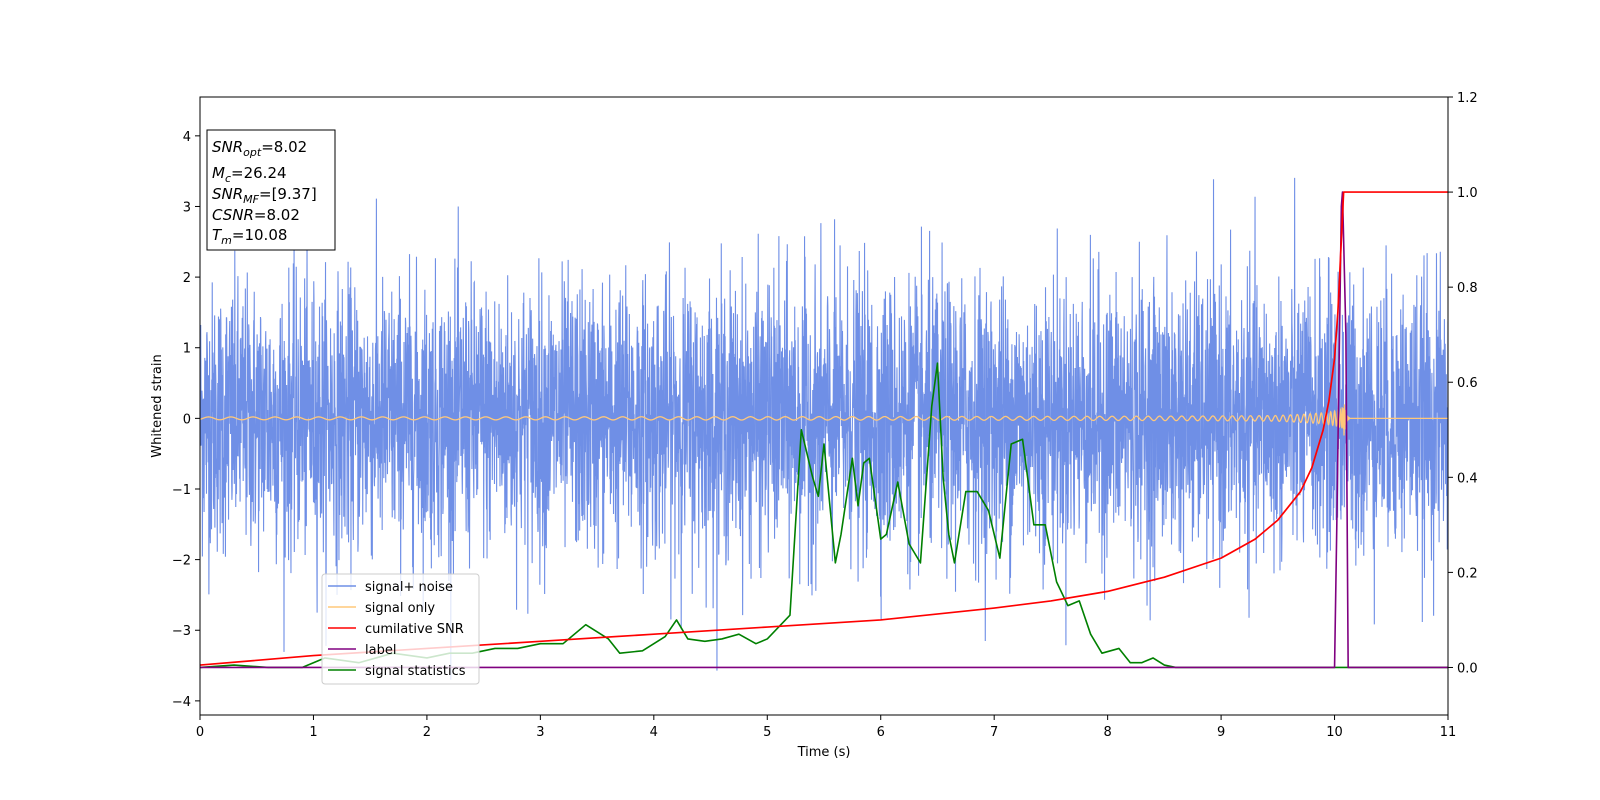  I want to click on x-tick-label: 2, so click(427, 732).